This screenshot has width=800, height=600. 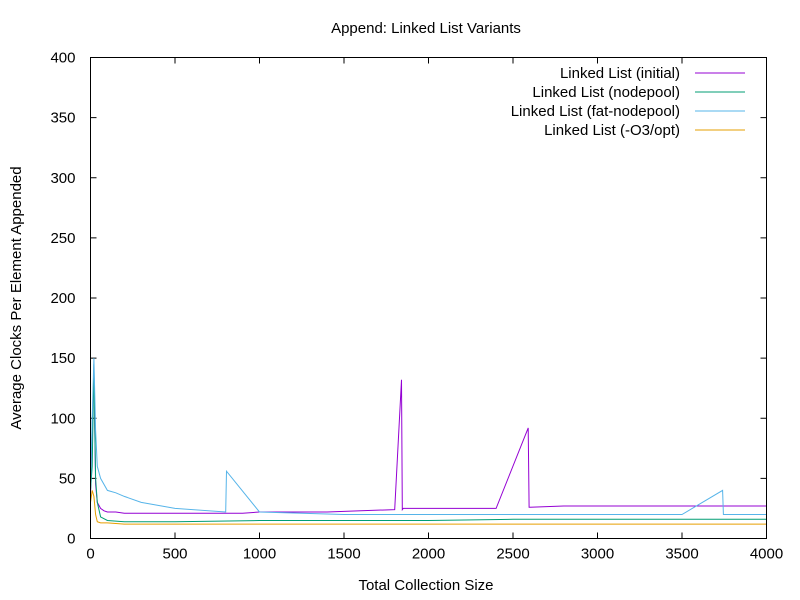 What do you see at coordinates (428, 554) in the screenshot?
I see `x-tick-label: 2000` at bounding box center [428, 554].